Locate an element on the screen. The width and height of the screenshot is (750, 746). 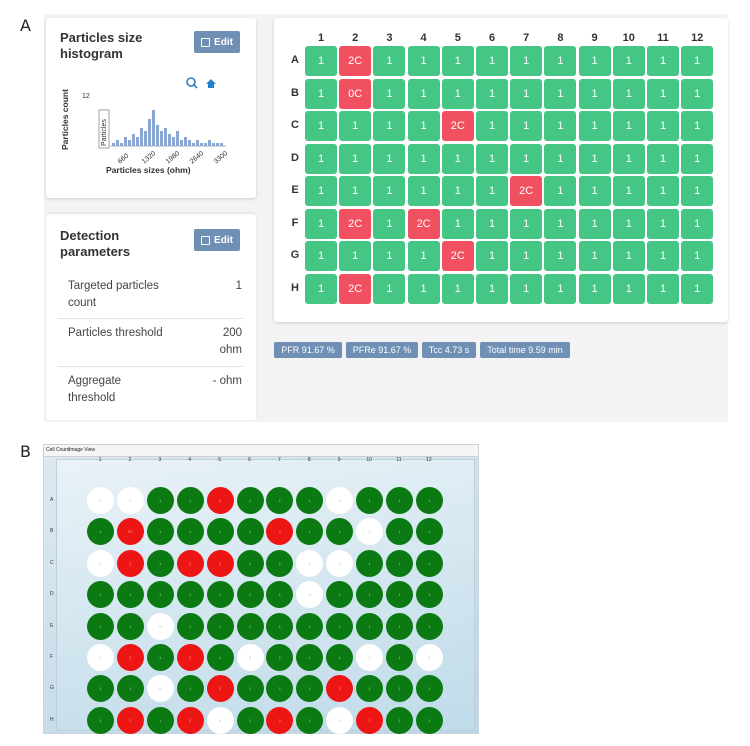
plate-well-H7: 1 is located at coordinates (526, 288).